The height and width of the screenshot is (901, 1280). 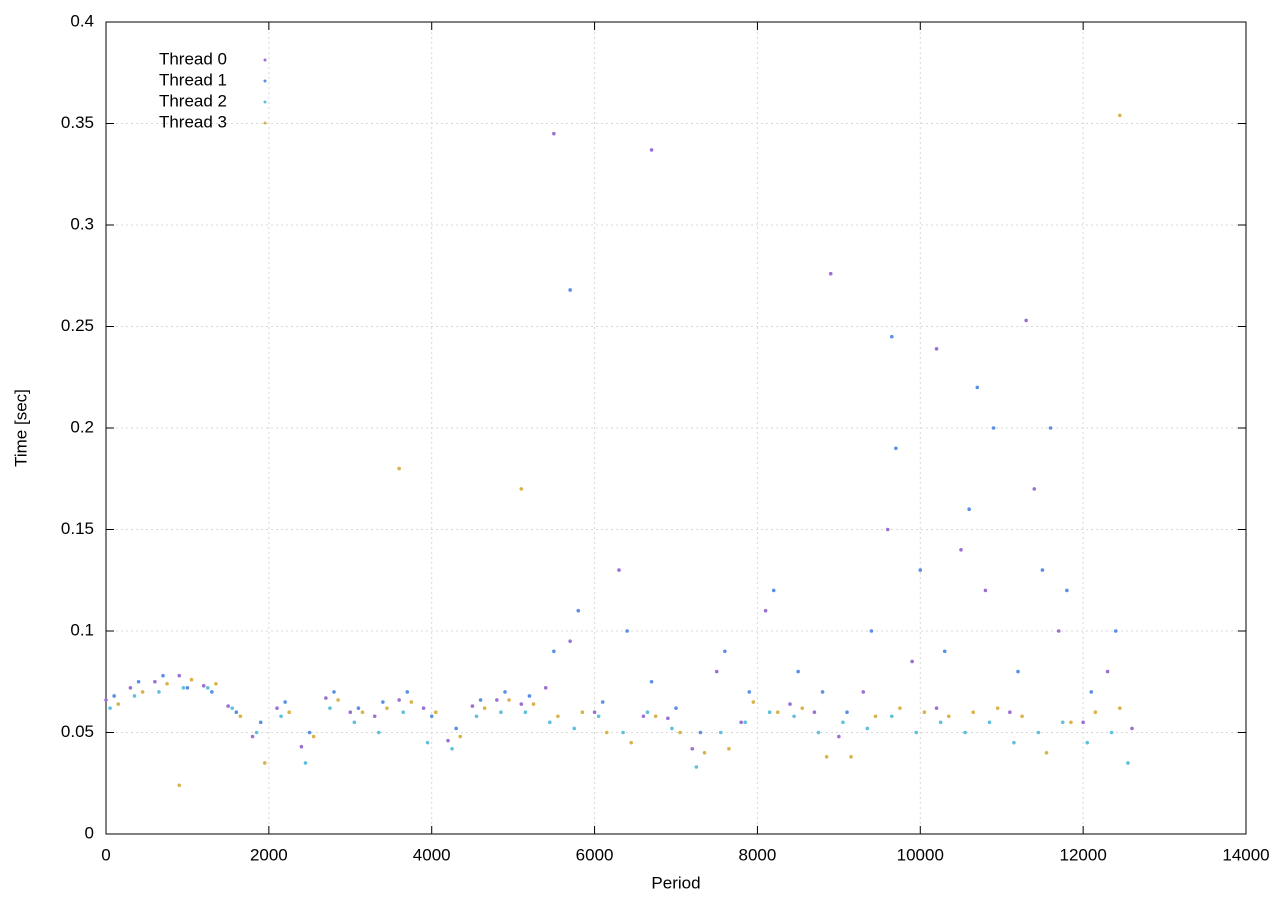 What do you see at coordinates (675, 882) in the screenshot?
I see `x-axis-label: Period` at bounding box center [675, 882].